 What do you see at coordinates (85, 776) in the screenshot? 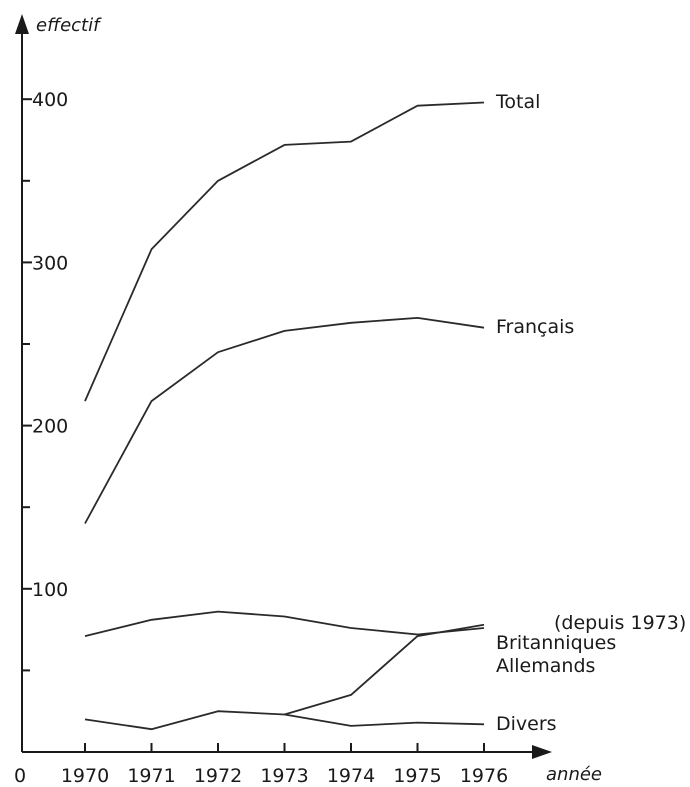
I see `x-tick-label: 1970` at bounding box center [85, 776].